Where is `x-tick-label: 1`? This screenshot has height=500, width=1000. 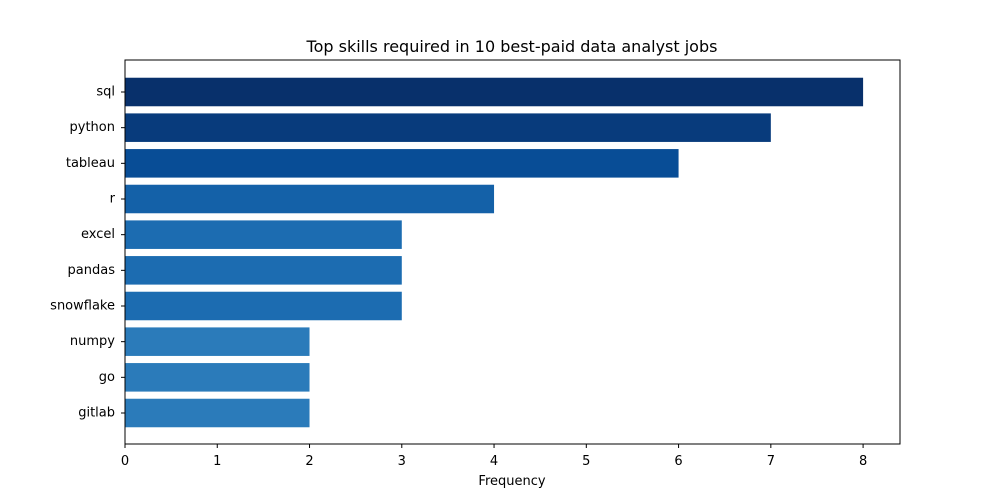 x-tick-label: 1 is located at coordinates (217, 461).